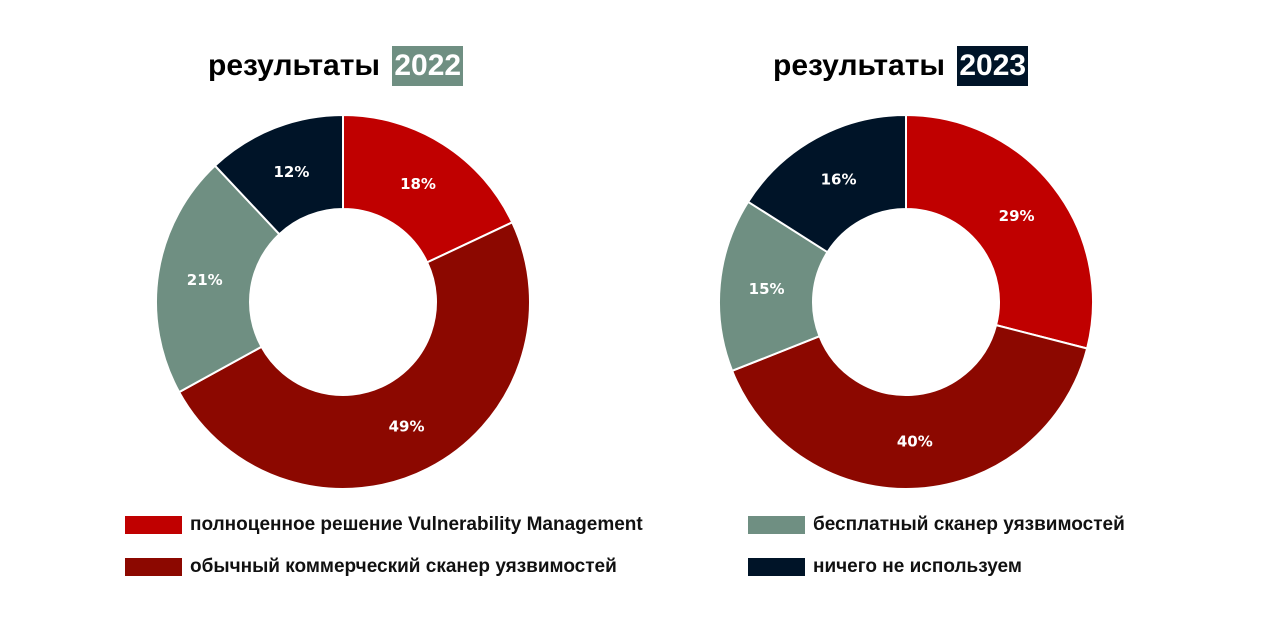 This screenshot has height=626, width=1276. I want to click on data-label: 40%, so click(915, 442).